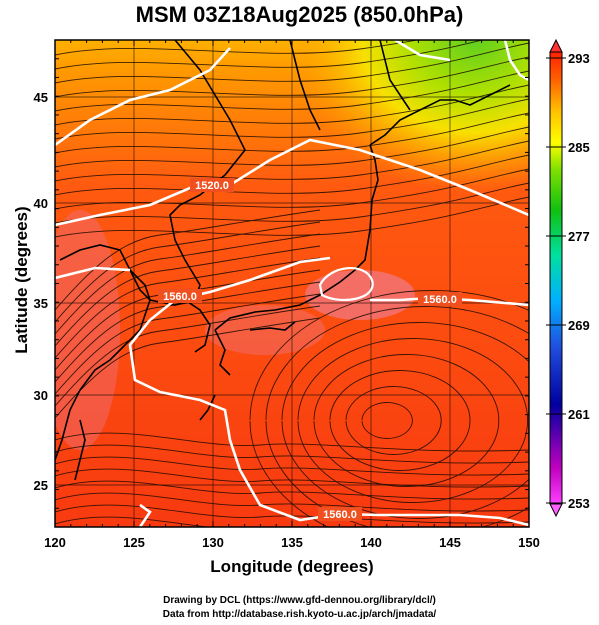 This screenshot has height=625, width=599. I want to click on x-tick-label: 135, so click(292, 542).